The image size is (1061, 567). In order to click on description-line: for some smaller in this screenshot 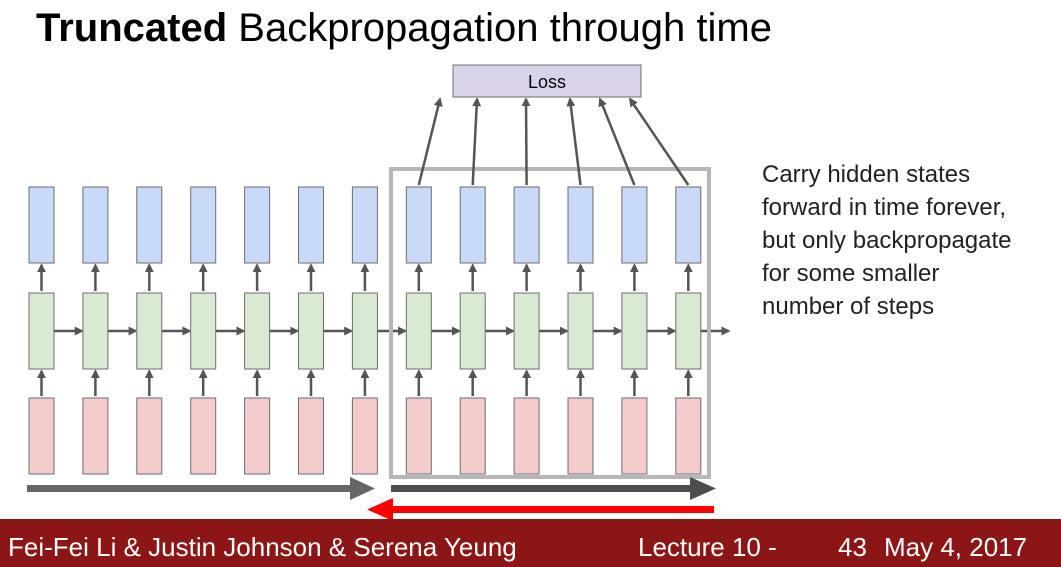, I will do `click(851, 273)`.